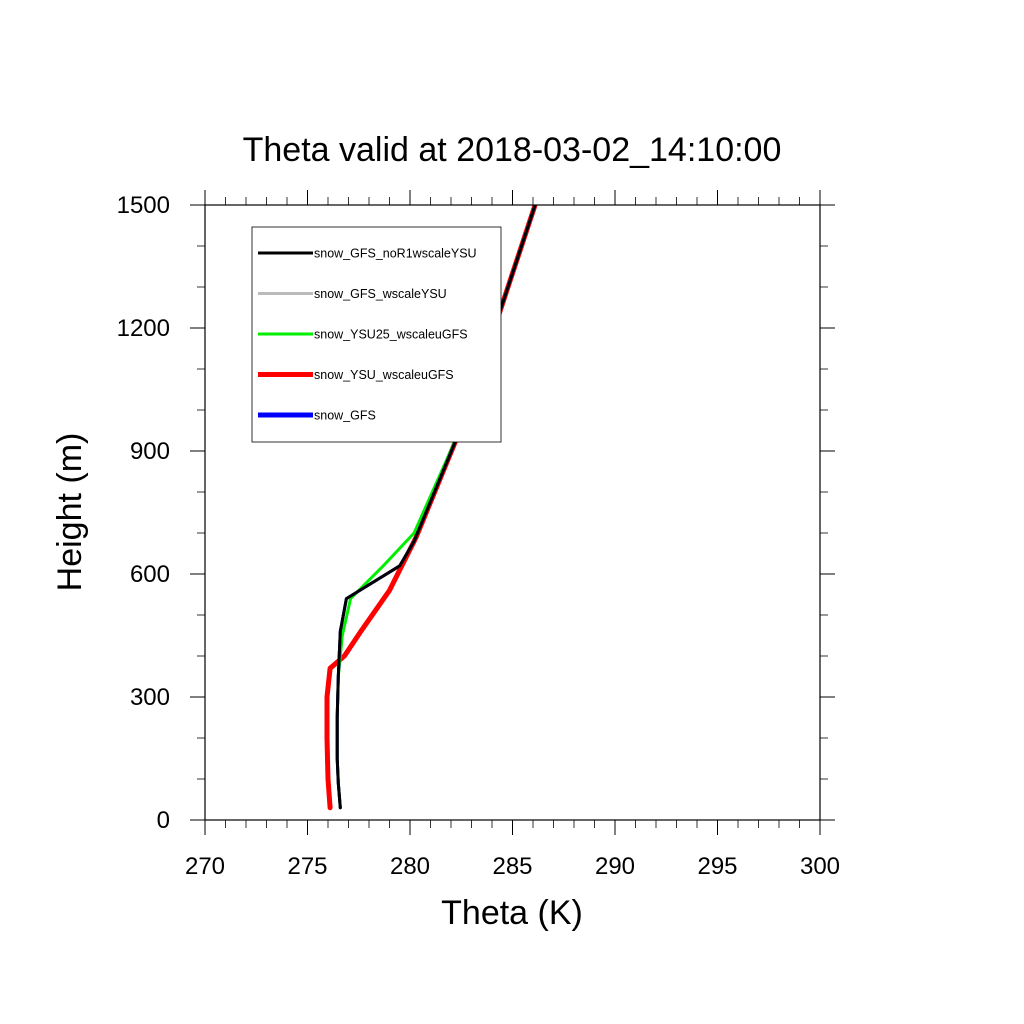 The height and width of the screenshot is (1024, 1024). I want to click on chart-title: Theta valid at 2018-03-02_14:10:00, so click(512, 150).